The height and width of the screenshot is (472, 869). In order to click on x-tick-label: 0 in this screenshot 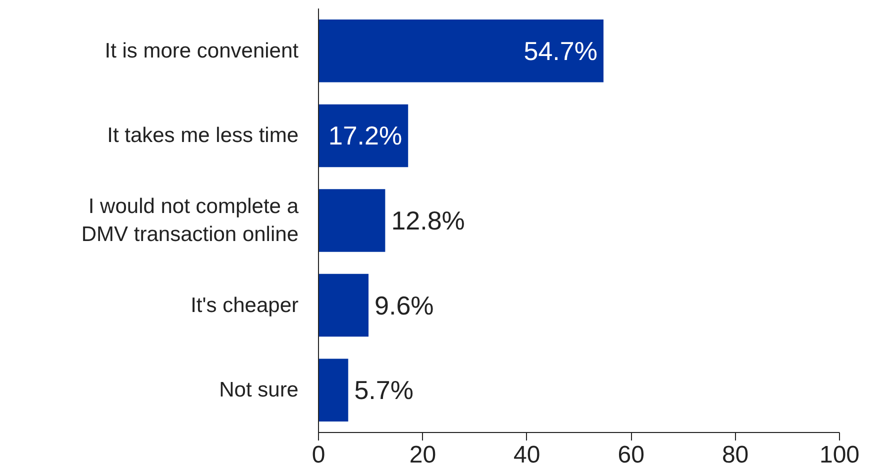, I will do `click(319, 455)`.